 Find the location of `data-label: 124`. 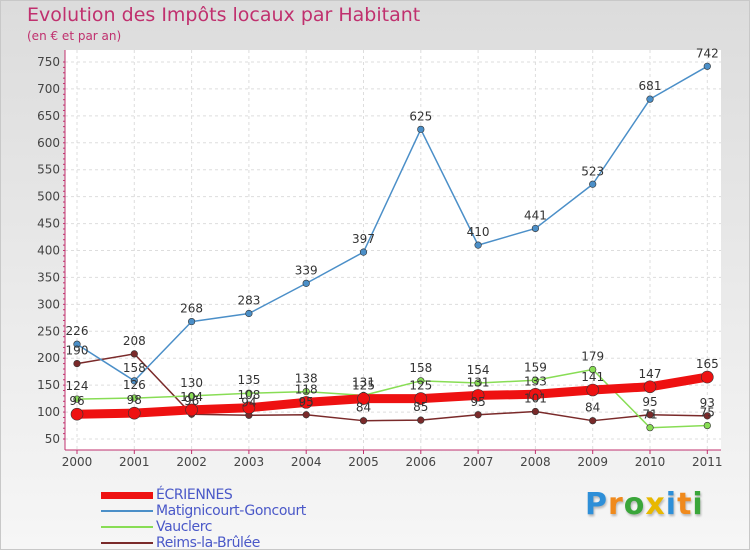

data-label: 124 is located at coordinates (77, 386).